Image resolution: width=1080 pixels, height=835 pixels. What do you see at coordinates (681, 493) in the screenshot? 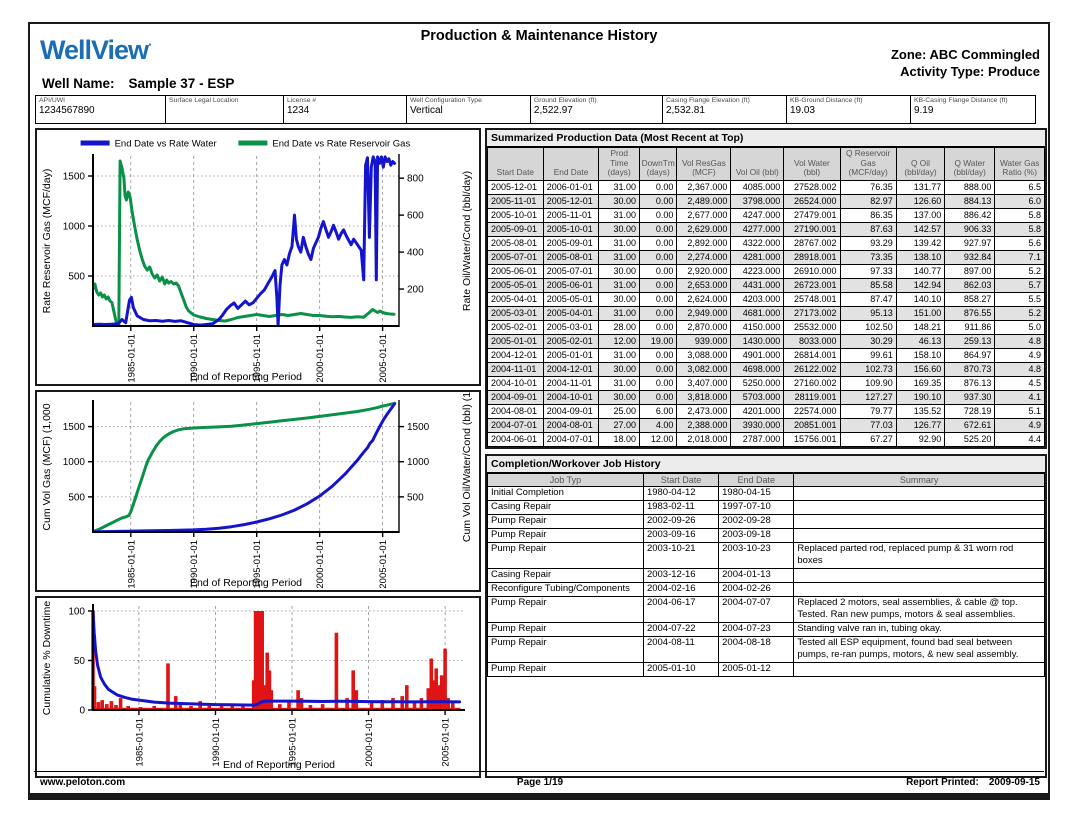
I see `table-cell: 1980-04-12` at bounding box center [681, 493].